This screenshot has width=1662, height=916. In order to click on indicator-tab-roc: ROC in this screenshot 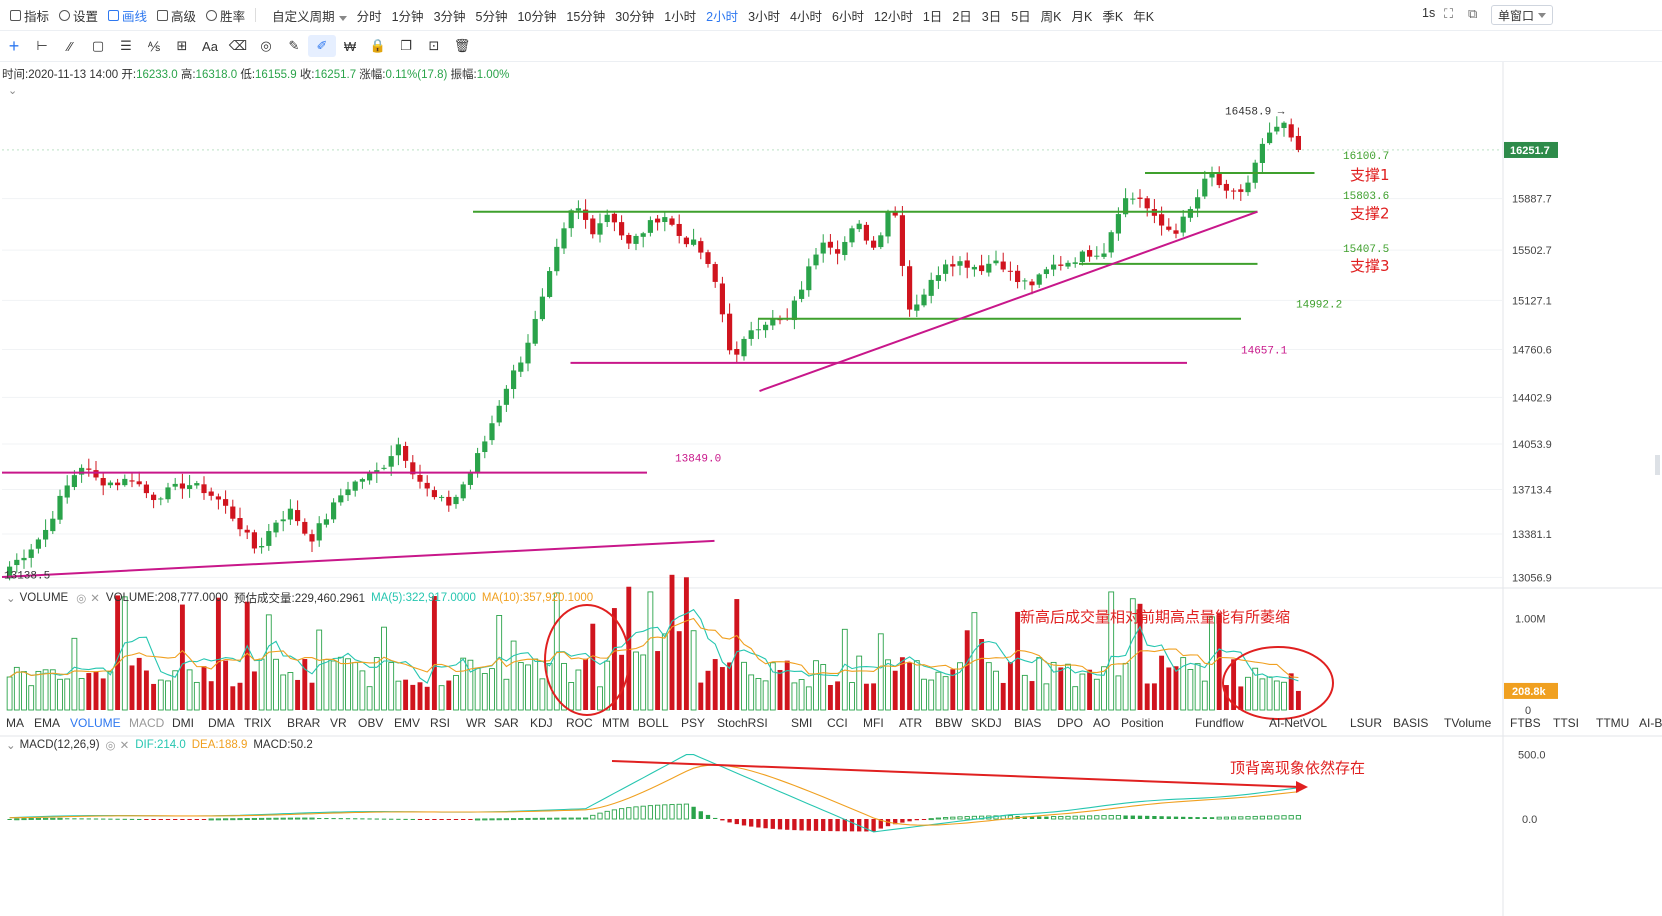, I will do `click(579, 723)`.